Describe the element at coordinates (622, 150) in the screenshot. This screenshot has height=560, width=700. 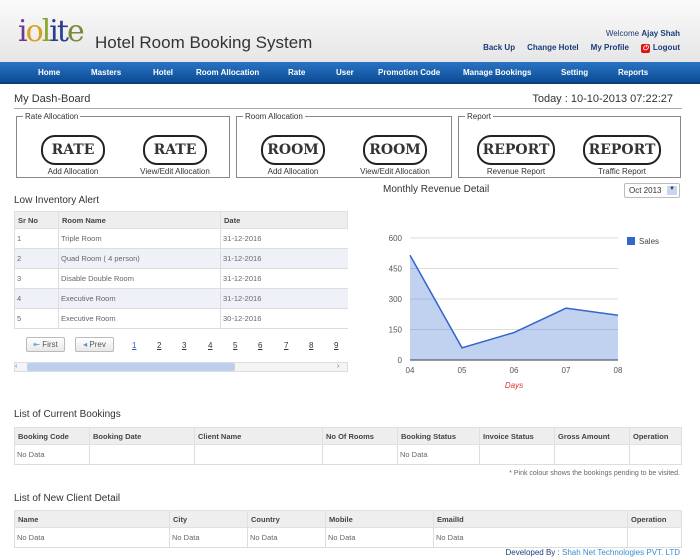
I see `traffic-report-button: REPORT` at that location.